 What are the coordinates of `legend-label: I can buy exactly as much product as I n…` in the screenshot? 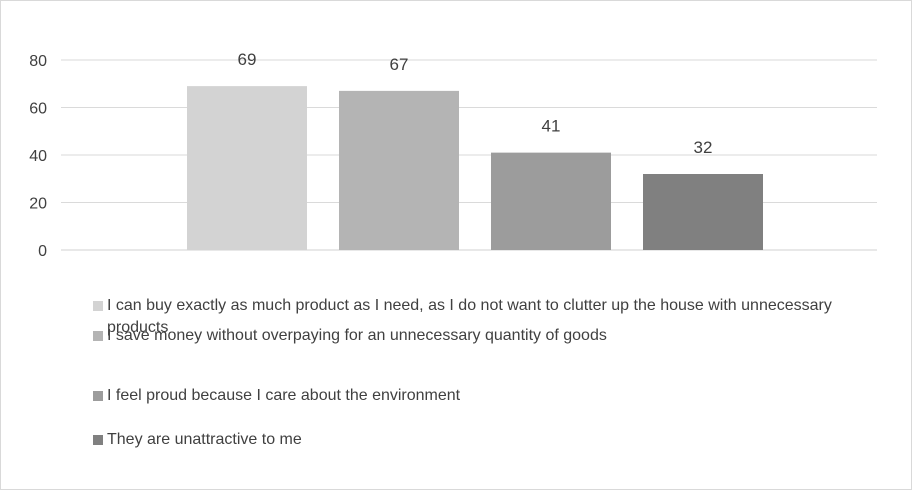 It's located at (469, 316).